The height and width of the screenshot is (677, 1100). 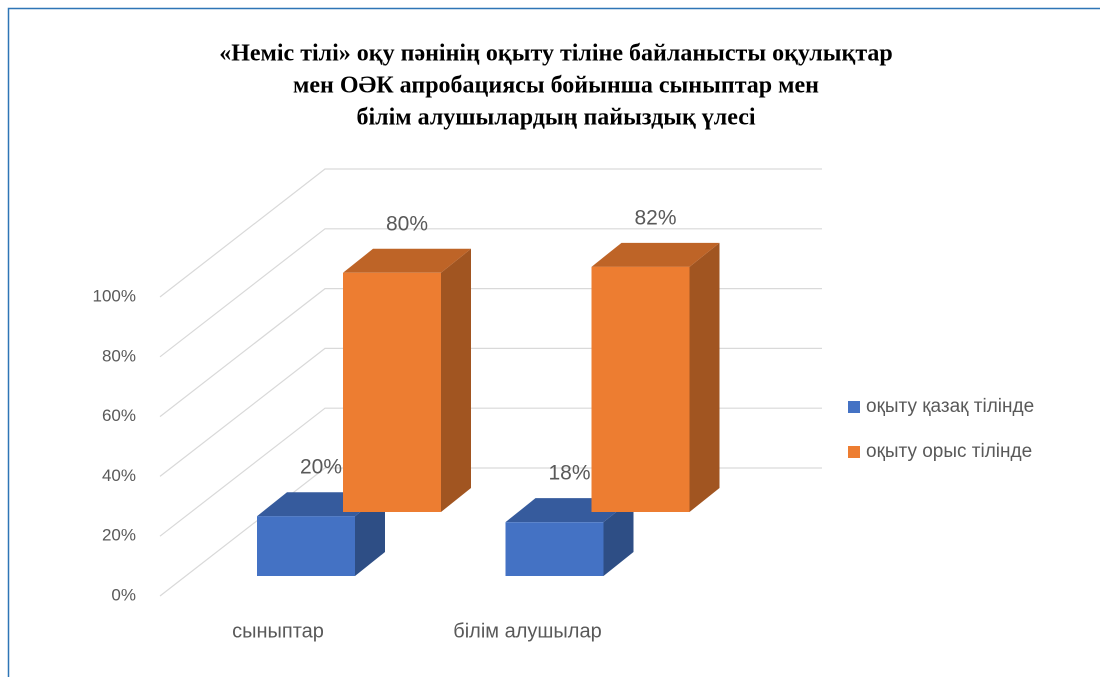 What do you see at coordinates (949, 451) in the screenshot?
I see `legend-label: оқыту орыс тілінде` at bounding box center [949, 451].